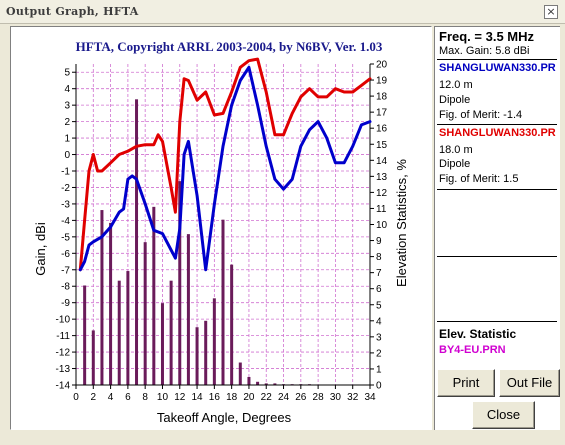 This screenshot has width=565, height=445. What do you see at coordinates (370, 397) in the screenshot?
I see `x-tick-label: 34` at bounding box center [370, 397].